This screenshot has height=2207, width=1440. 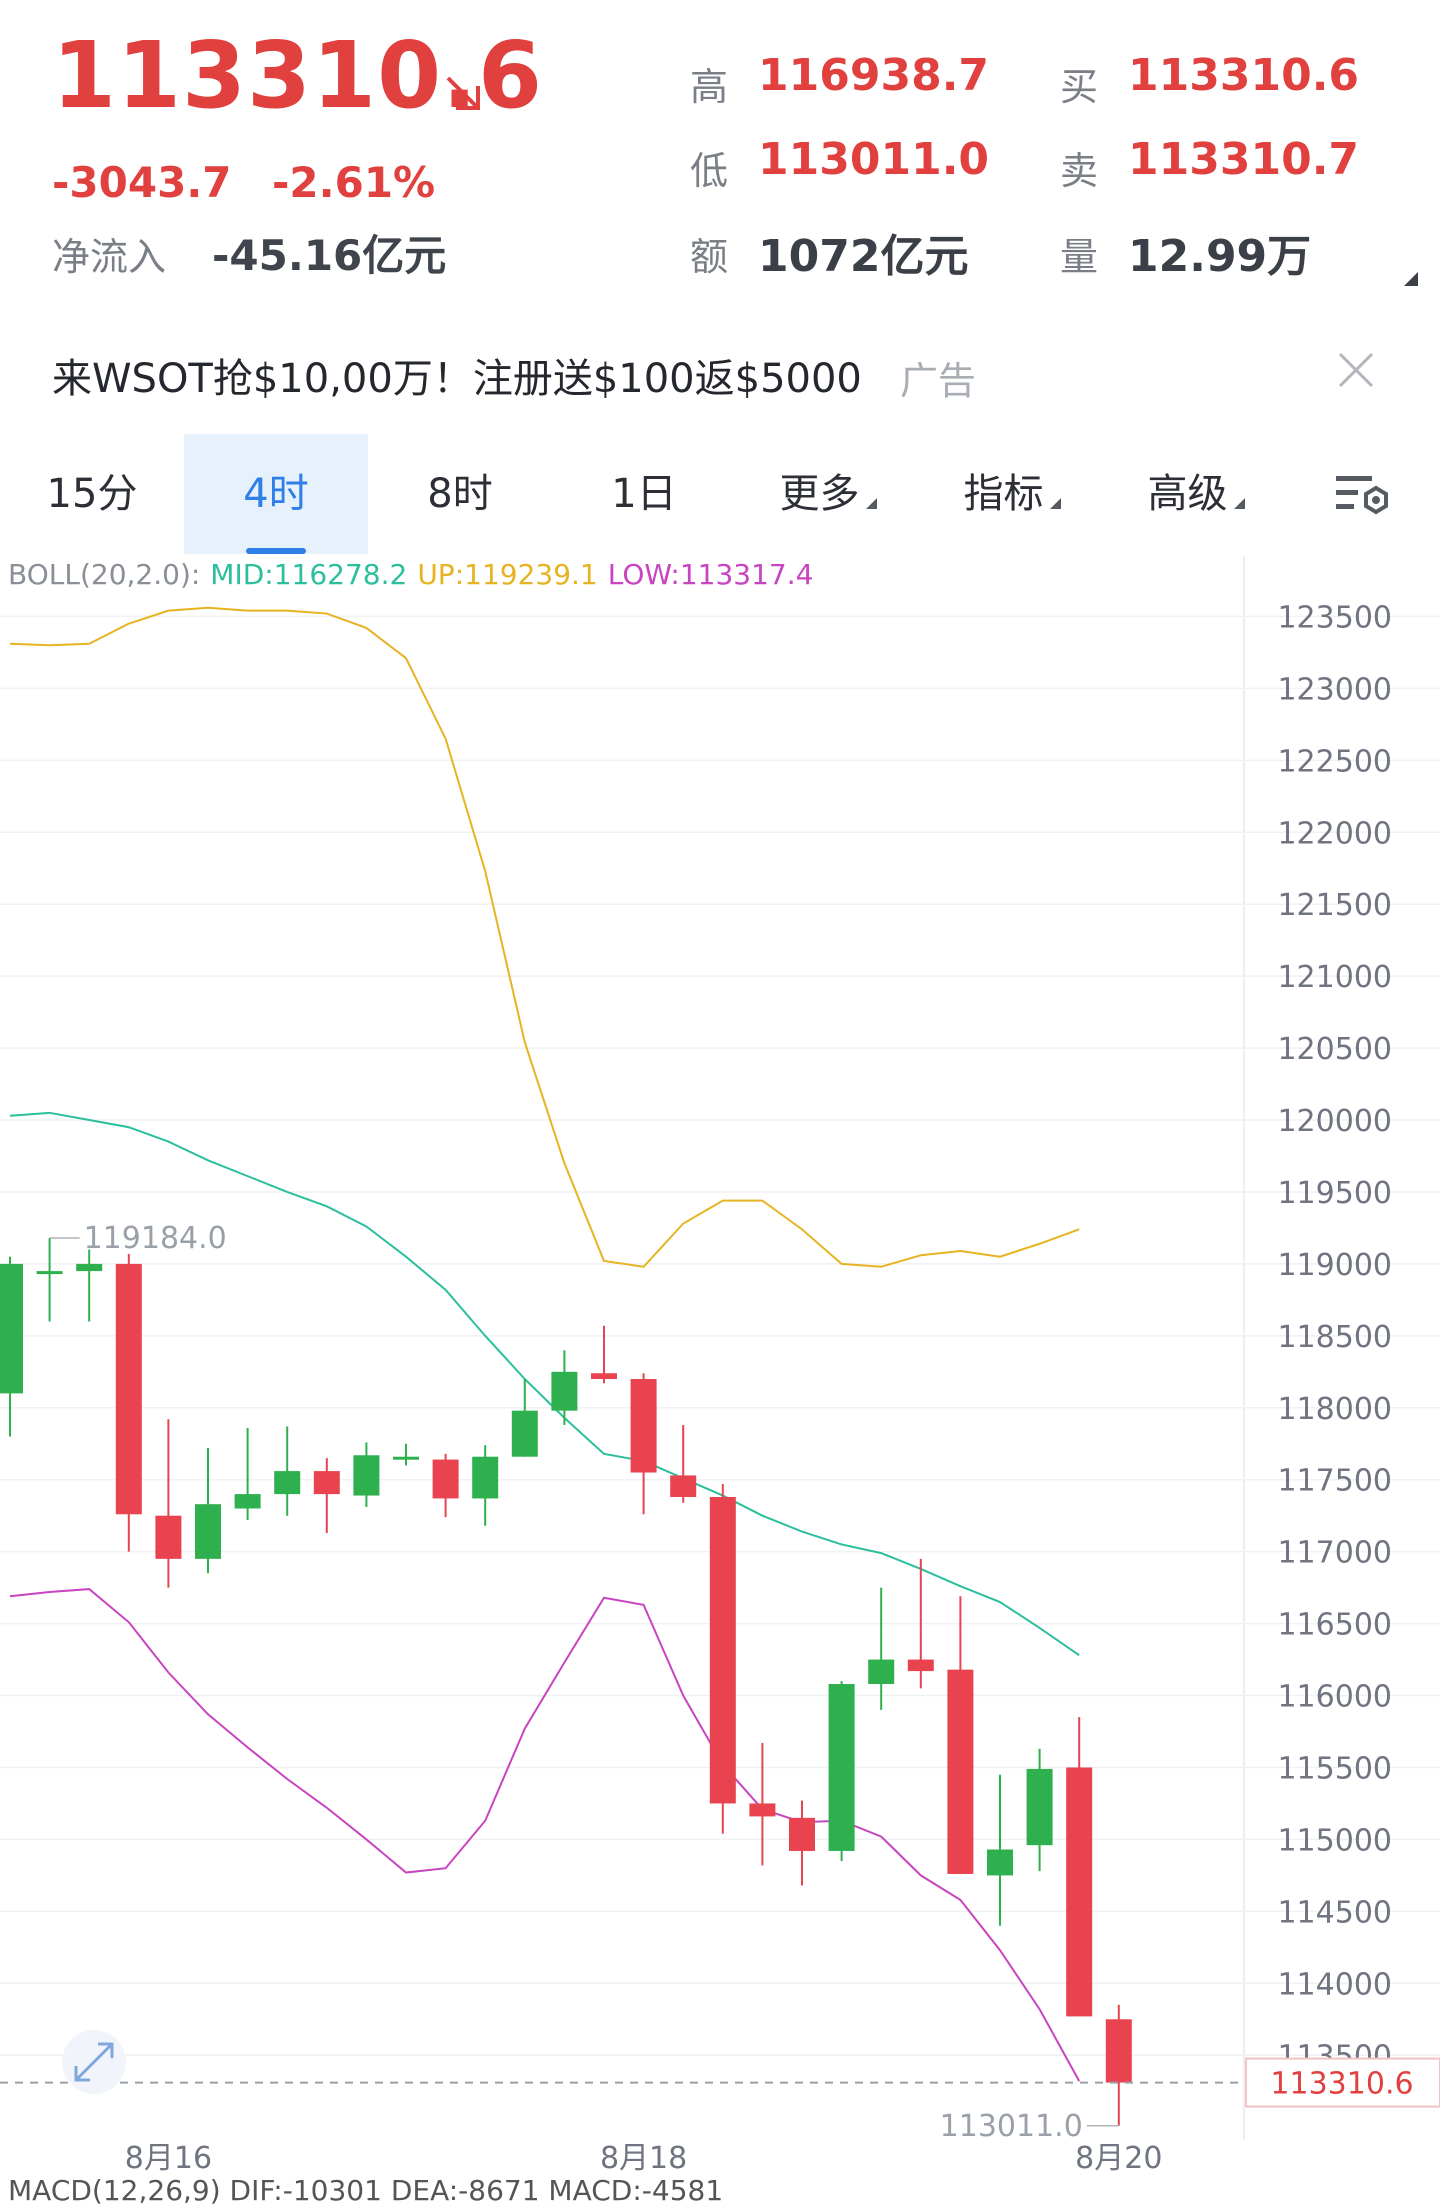 I want to click on tab-advanced: 高级, so click(x=1196, y=494).